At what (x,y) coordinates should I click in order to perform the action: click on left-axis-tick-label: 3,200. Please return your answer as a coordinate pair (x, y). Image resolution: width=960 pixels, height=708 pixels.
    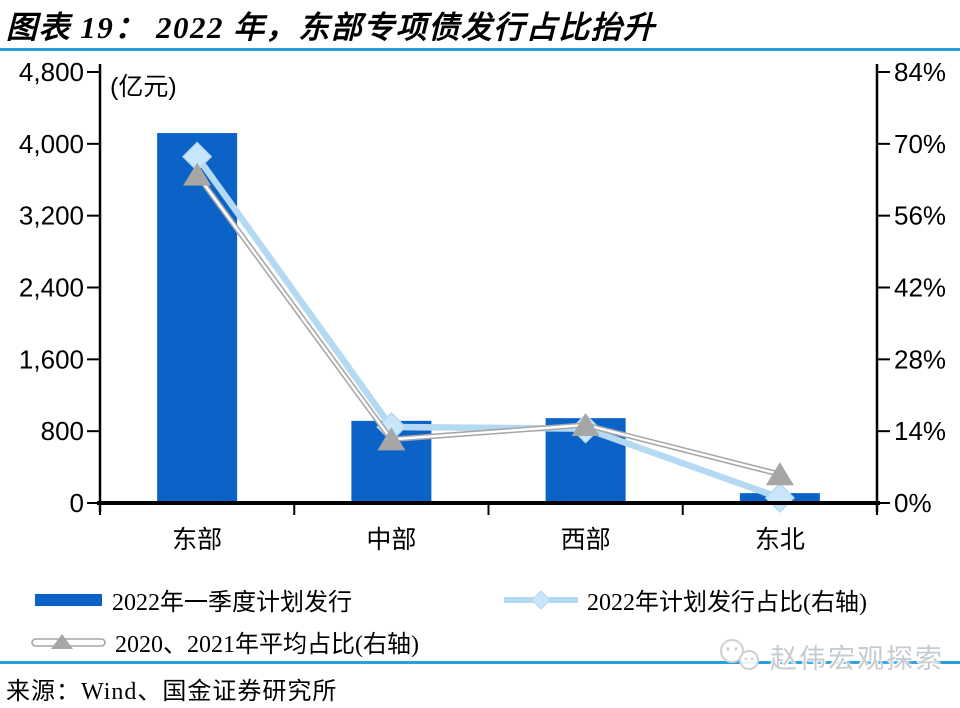
    Looking at the image, I should click on (51, 216).